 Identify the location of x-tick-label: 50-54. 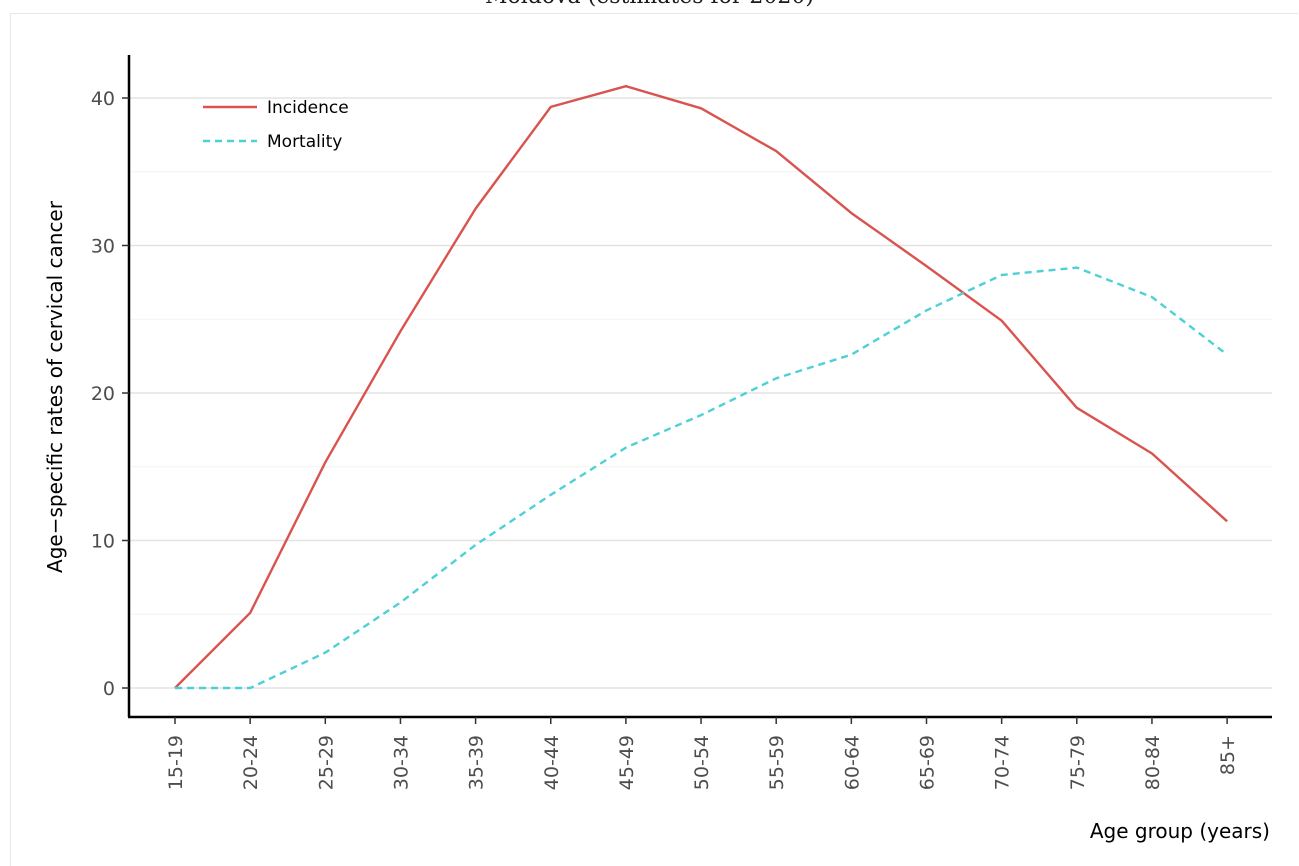
(702, 762).